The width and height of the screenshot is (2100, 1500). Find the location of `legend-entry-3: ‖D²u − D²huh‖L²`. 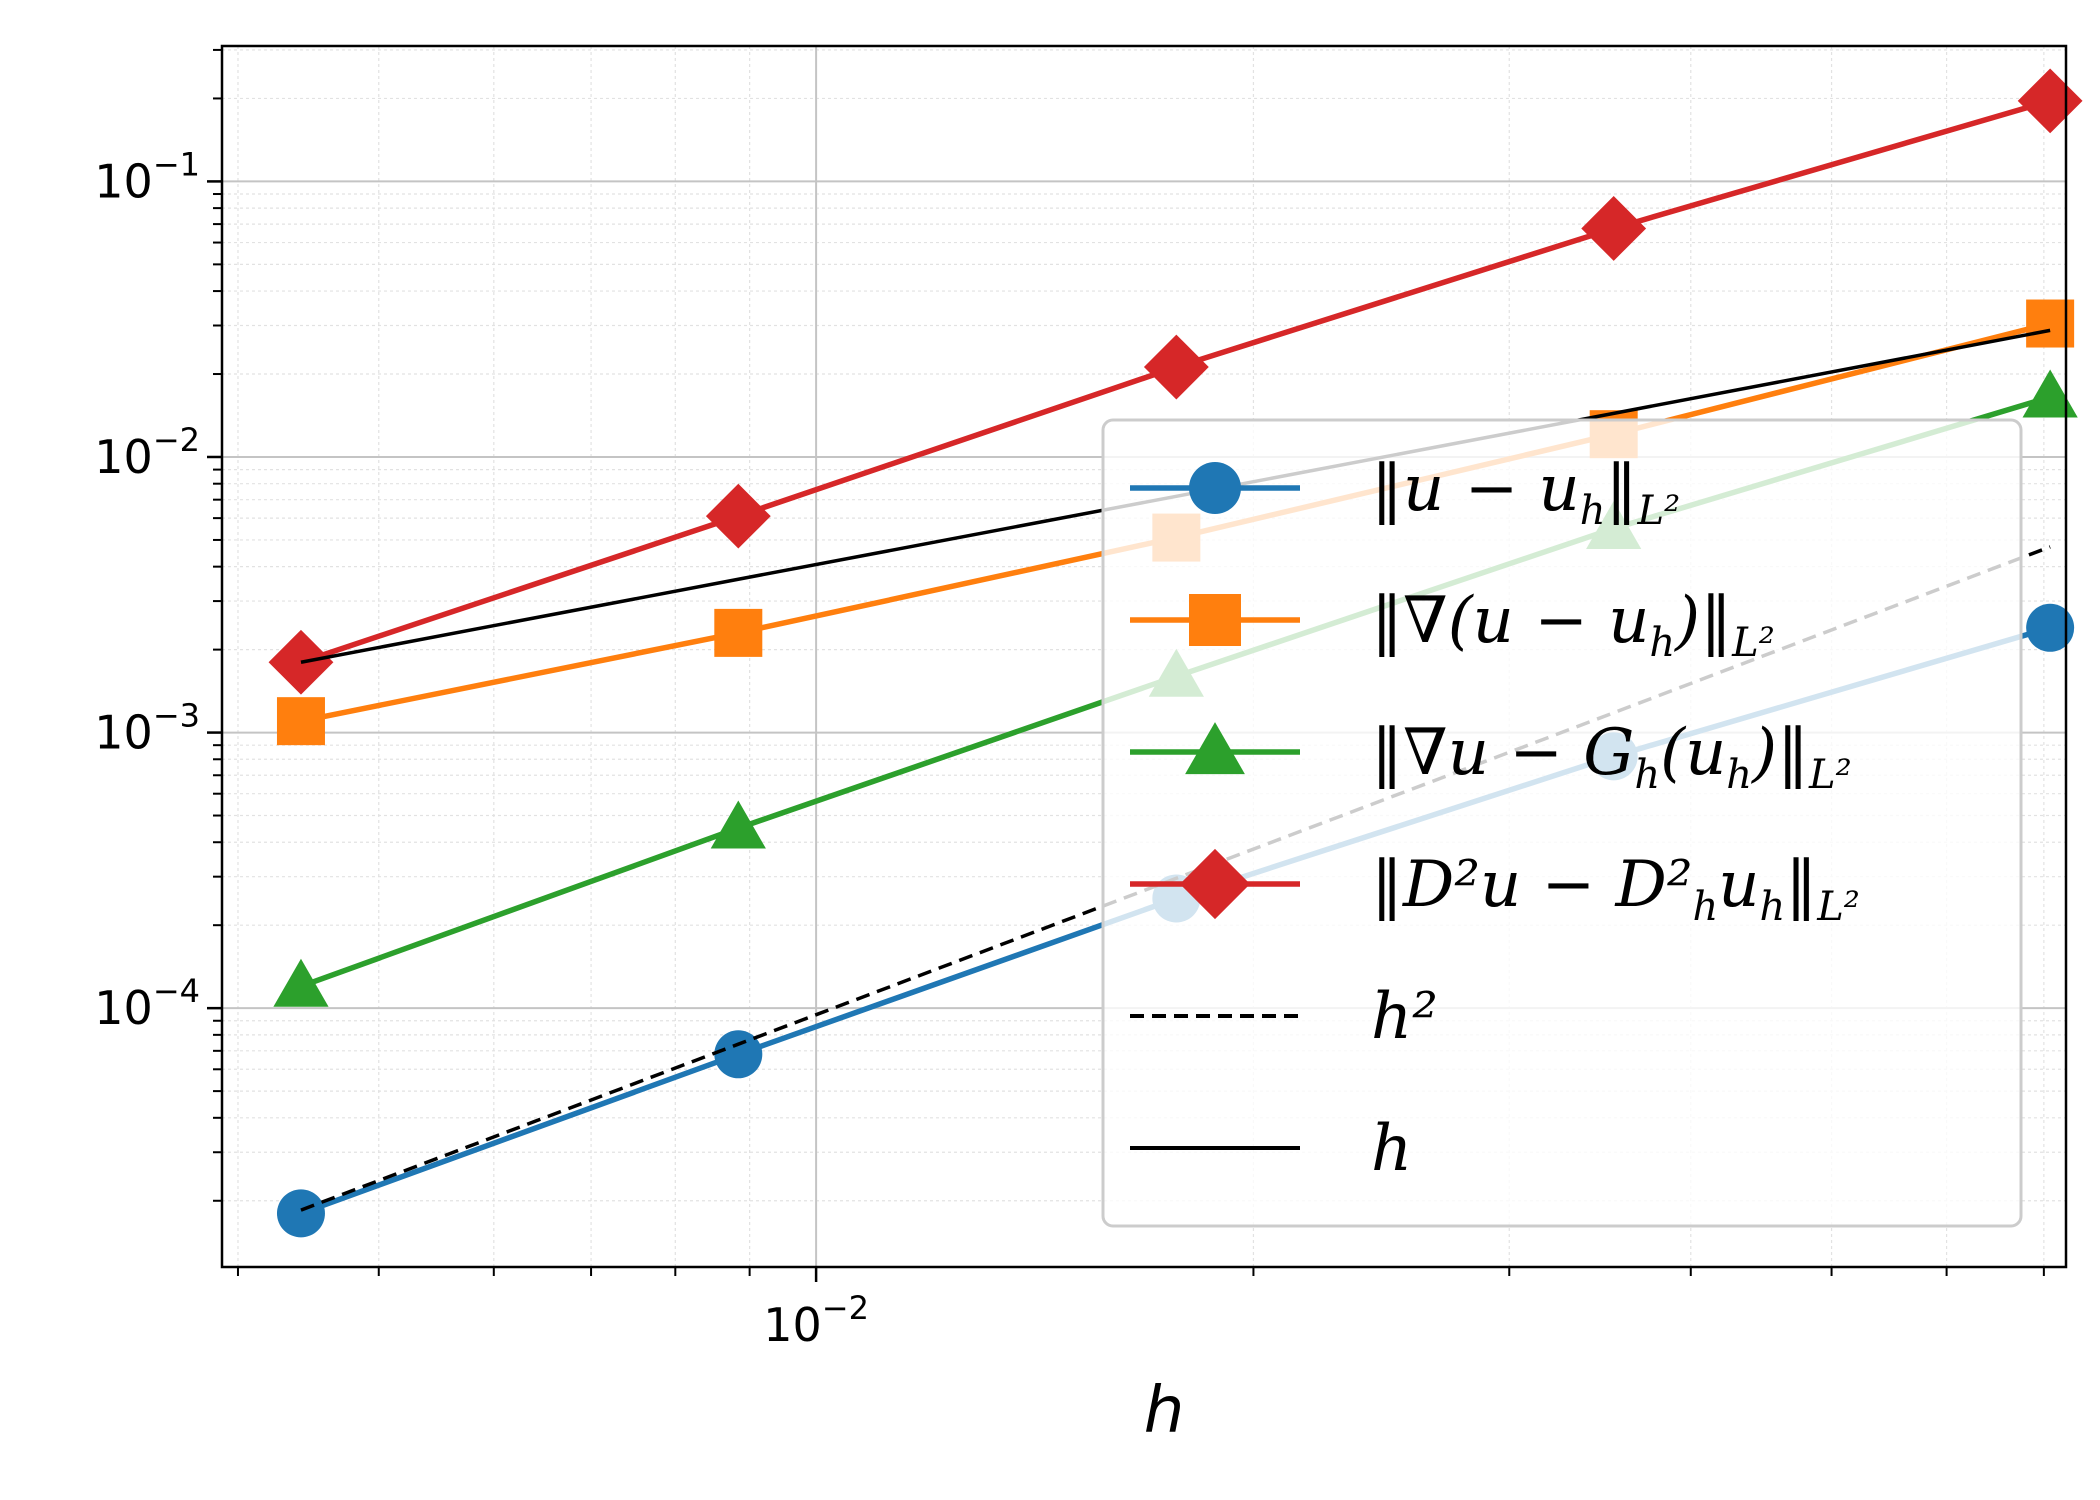

legend-entry-3: ‖D²u − D²huh‖L² is located at coordinates (1495, 889).